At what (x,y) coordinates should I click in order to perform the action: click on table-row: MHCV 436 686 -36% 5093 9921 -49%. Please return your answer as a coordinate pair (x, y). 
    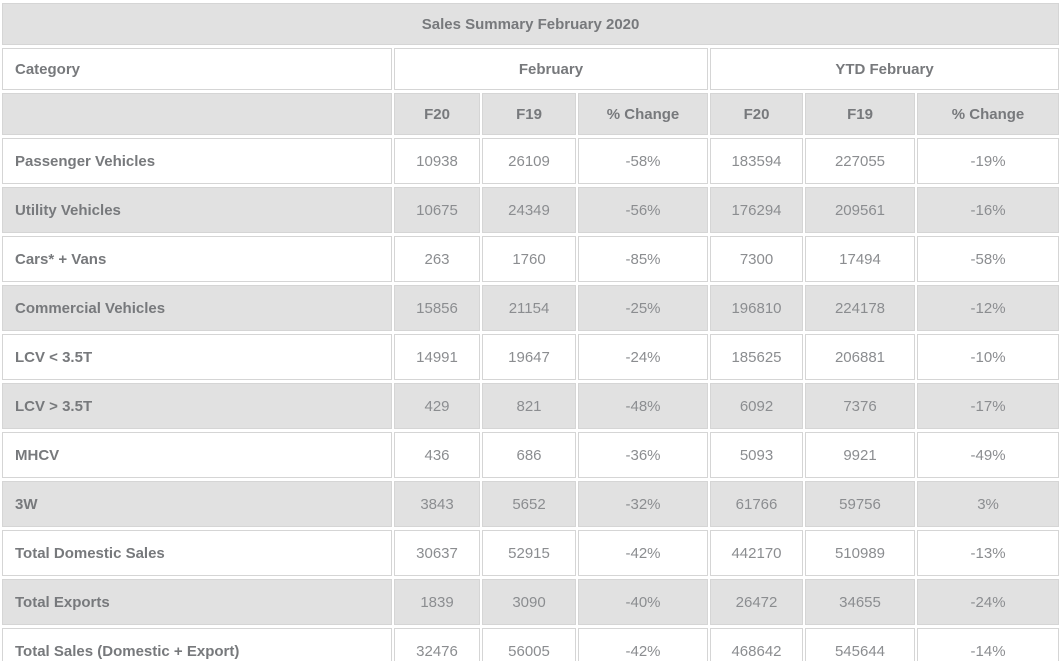
    Looking at the image, I should click on (531, 455).